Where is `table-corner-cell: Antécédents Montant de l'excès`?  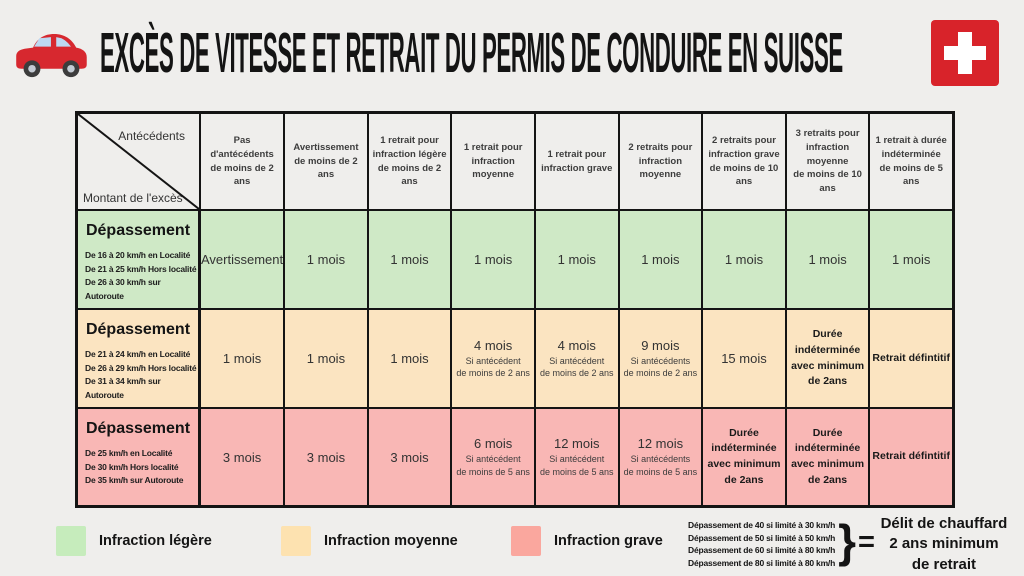
table-corner-cell: Antécédents Montant de l'excès is located at coordinates (138, 161).